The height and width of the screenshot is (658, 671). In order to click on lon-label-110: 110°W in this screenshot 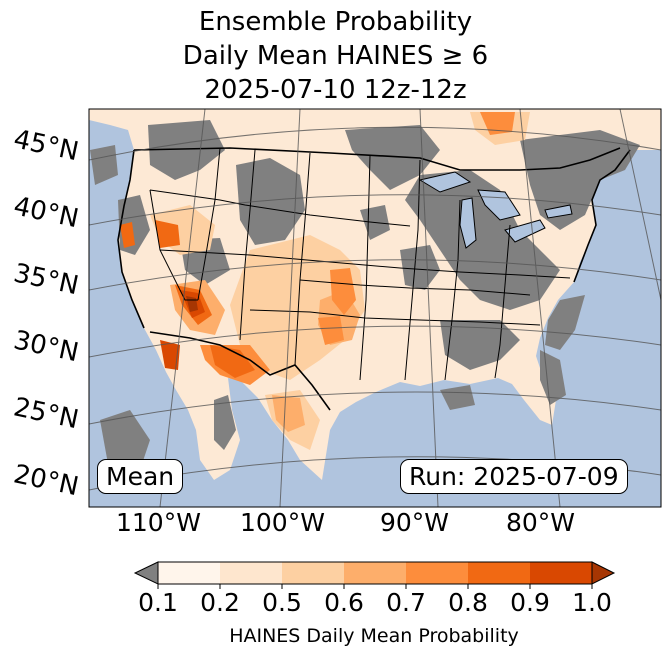, I will do `click(158, 522)`.